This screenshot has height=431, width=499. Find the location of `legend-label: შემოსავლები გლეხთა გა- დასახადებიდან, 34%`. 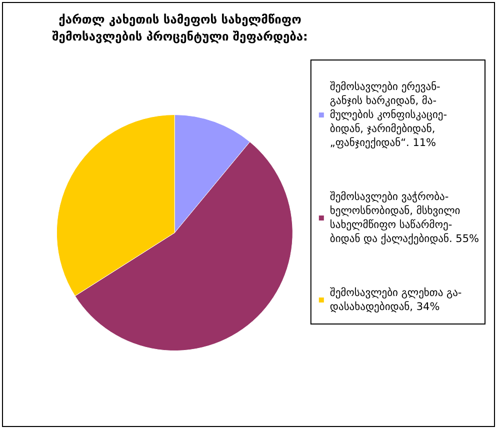

legend-label: შემოსავლები გლეხთა გა- დასახადებიდან, 34% is located at coordinates (396, 300).